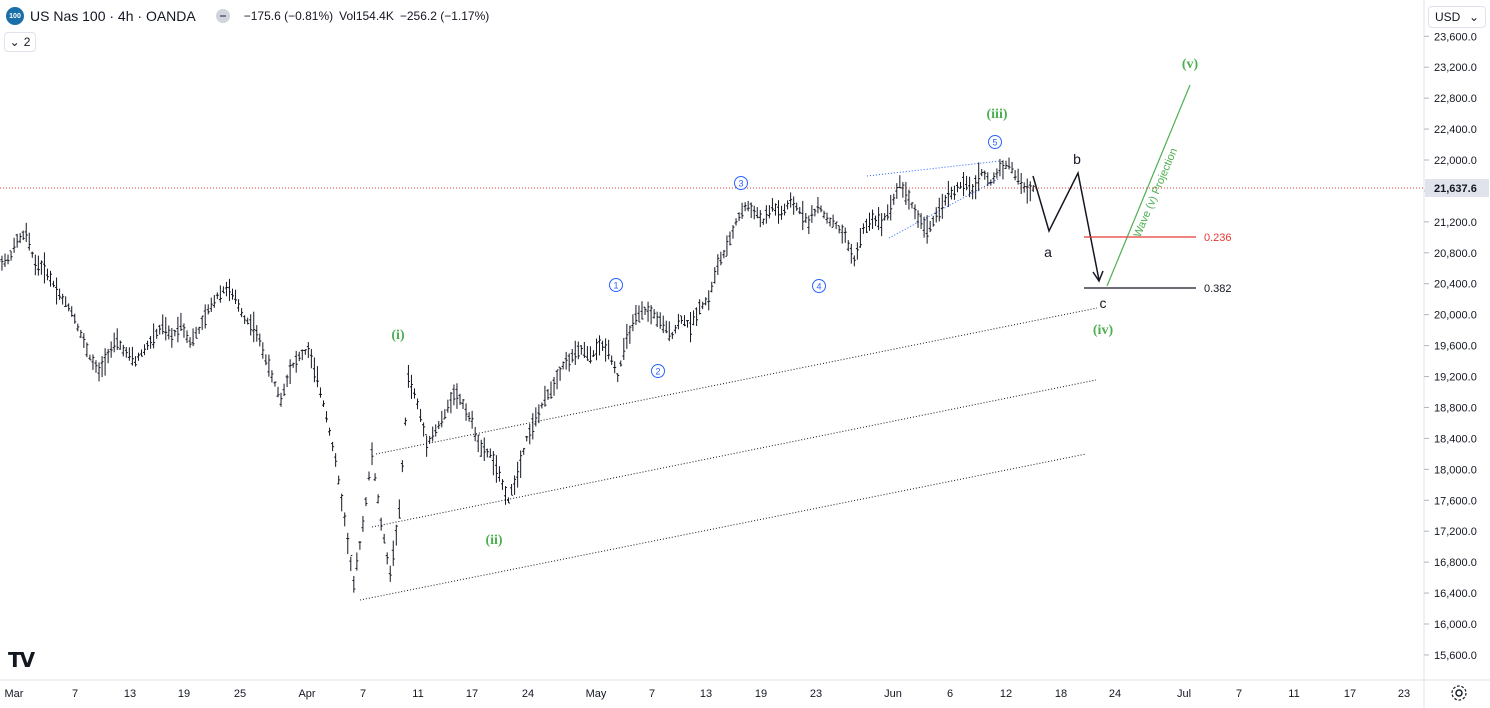 This screenshot has width=1490, height=708. Describe the element at coordinates (1103, 330) in the screenshot. I see `wave-label-green: (iv)` at that location.